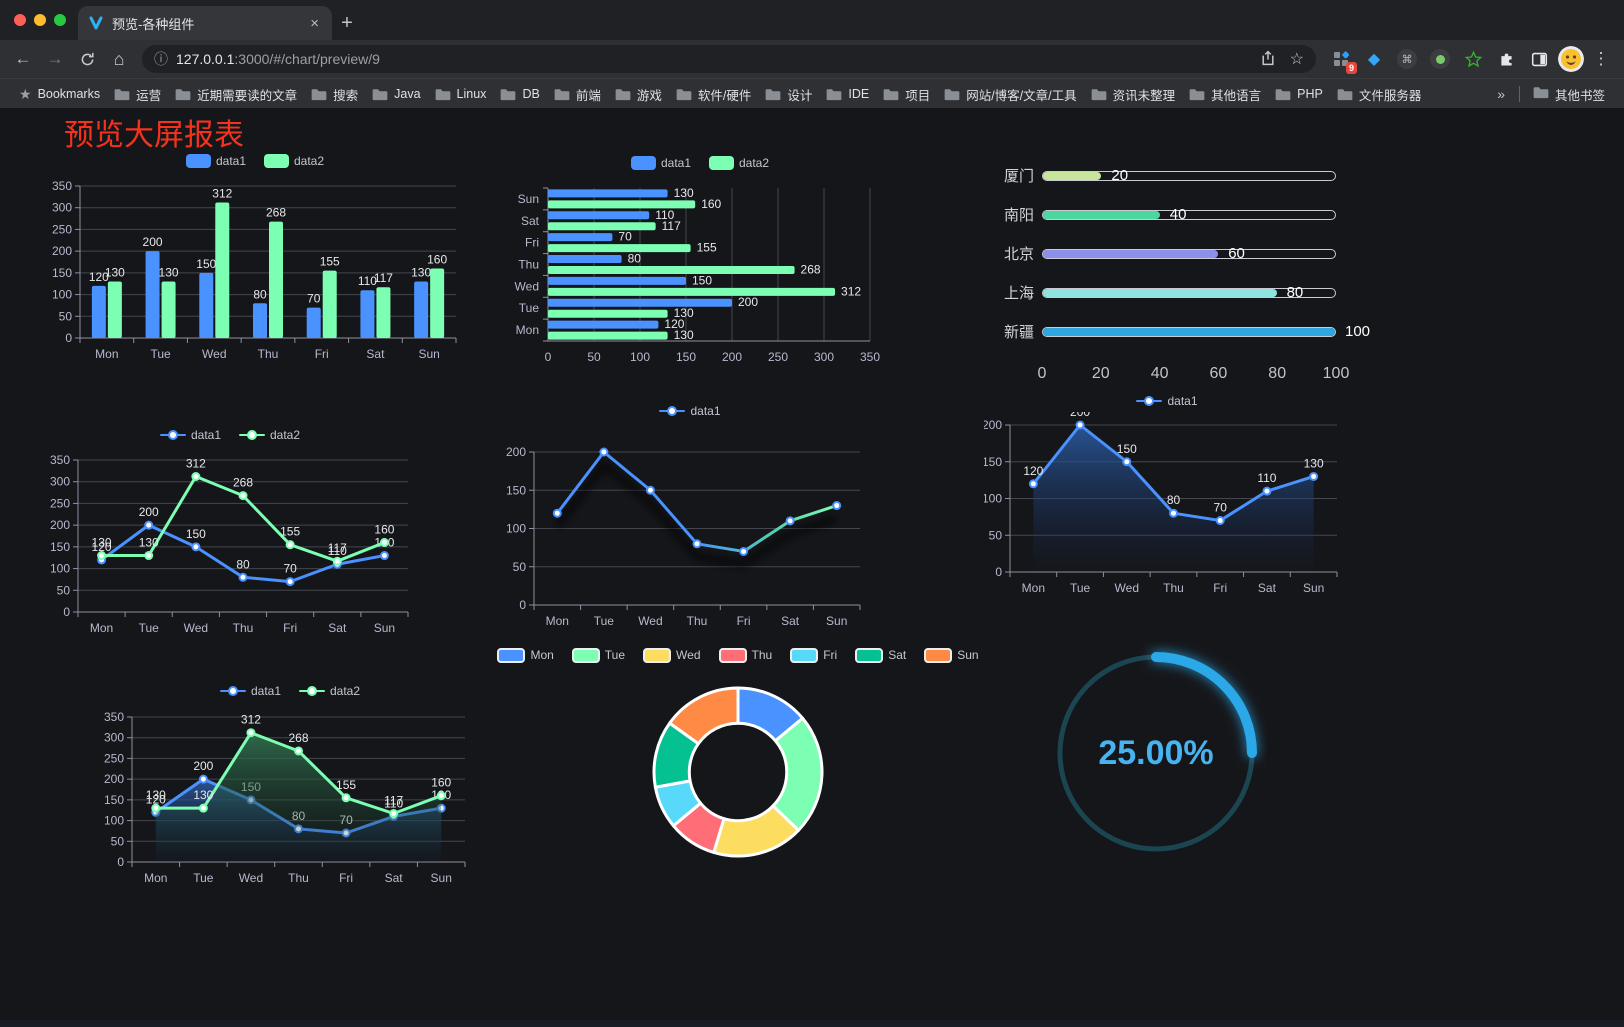  I want to click on bookmark-folder-网站/博客/文章/工具: 网站/博客/文章/工具, so click(1010, 94).